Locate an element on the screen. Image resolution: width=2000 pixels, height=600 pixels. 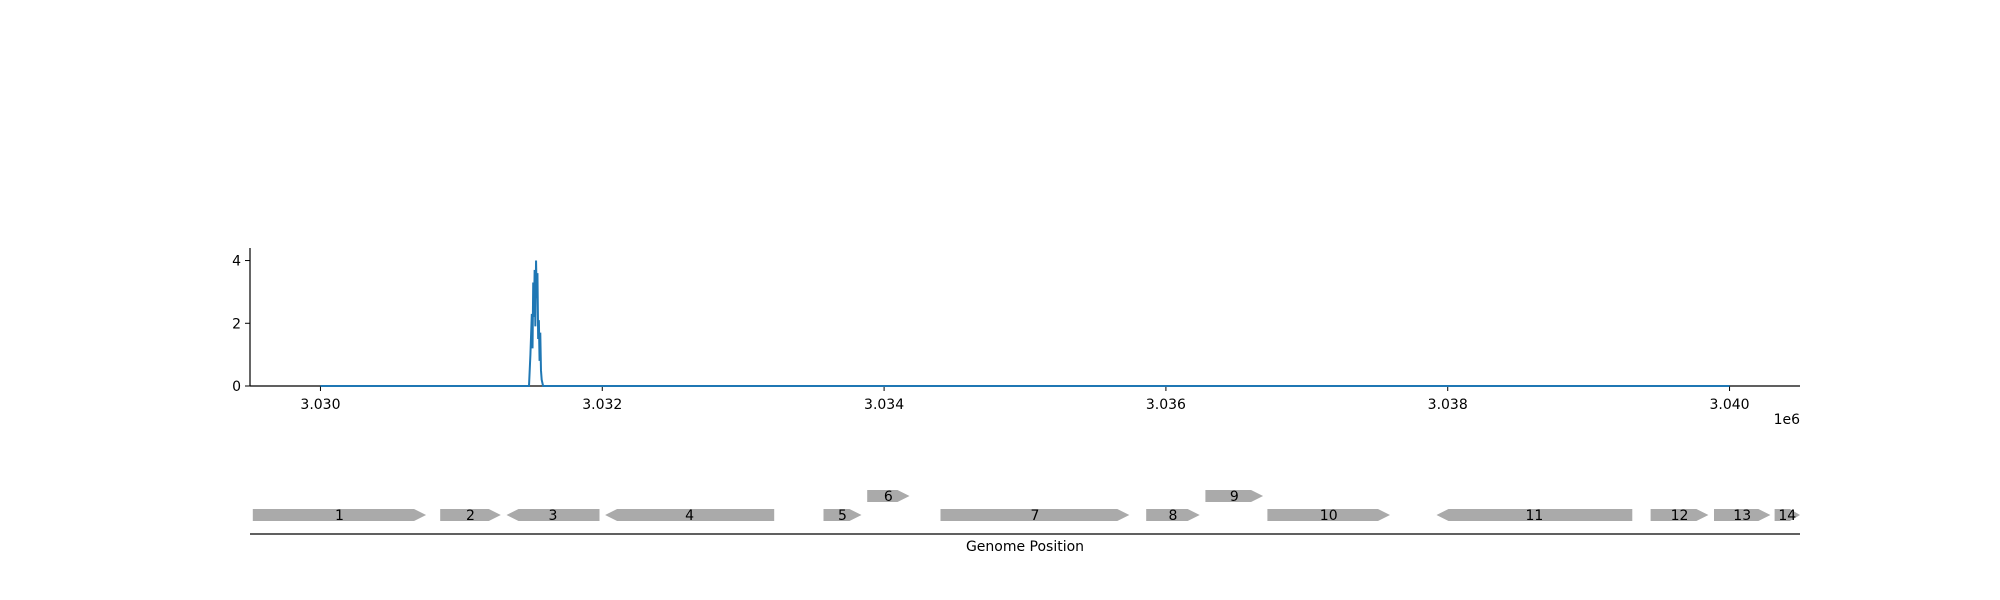
gene-label: 5 is located at coordinates (842, 516).